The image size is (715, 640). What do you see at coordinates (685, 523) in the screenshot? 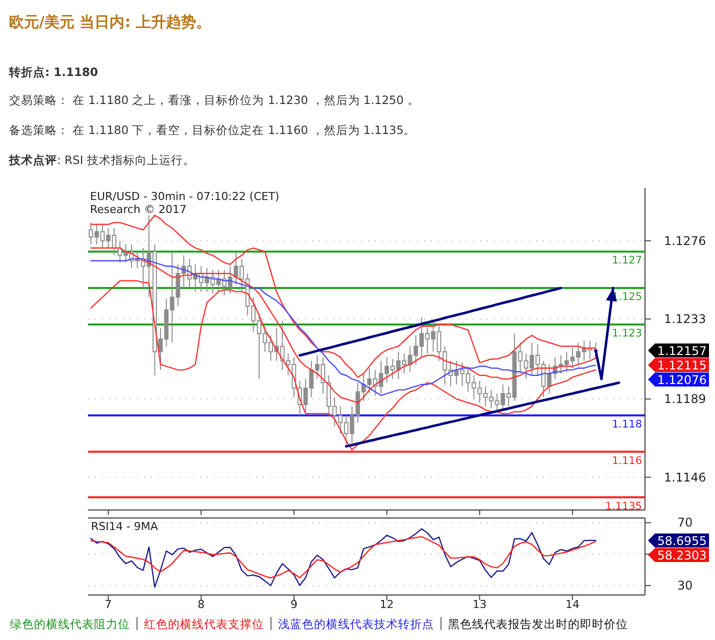
I see `y-tick-label: 70` at bounding box center [685, 523].